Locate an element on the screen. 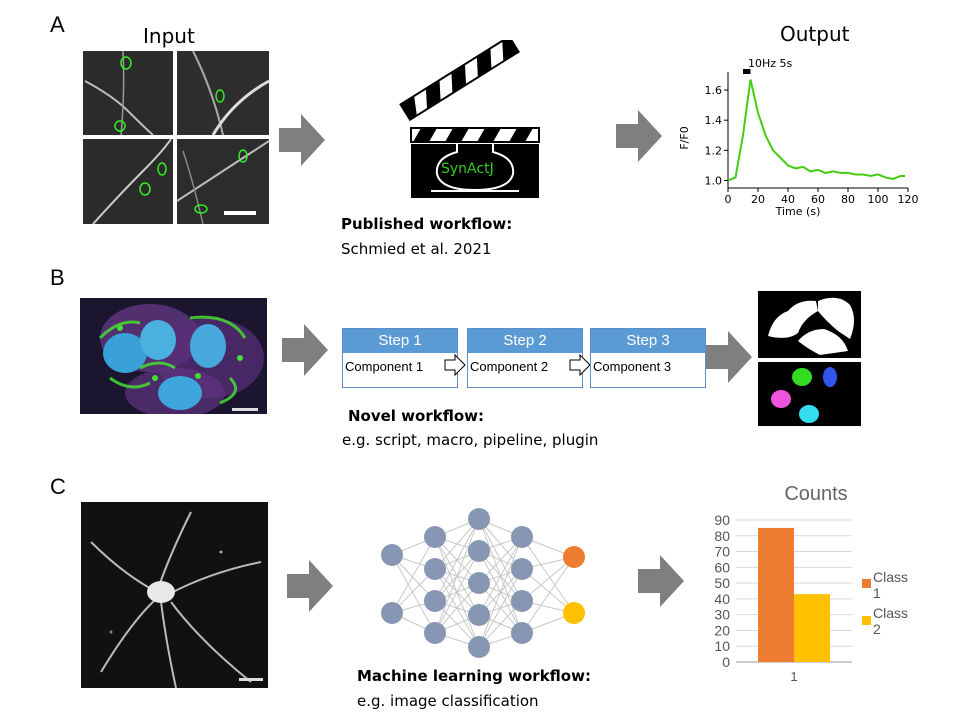  x-tick-label: 100 is located at coordinates (878, 199).